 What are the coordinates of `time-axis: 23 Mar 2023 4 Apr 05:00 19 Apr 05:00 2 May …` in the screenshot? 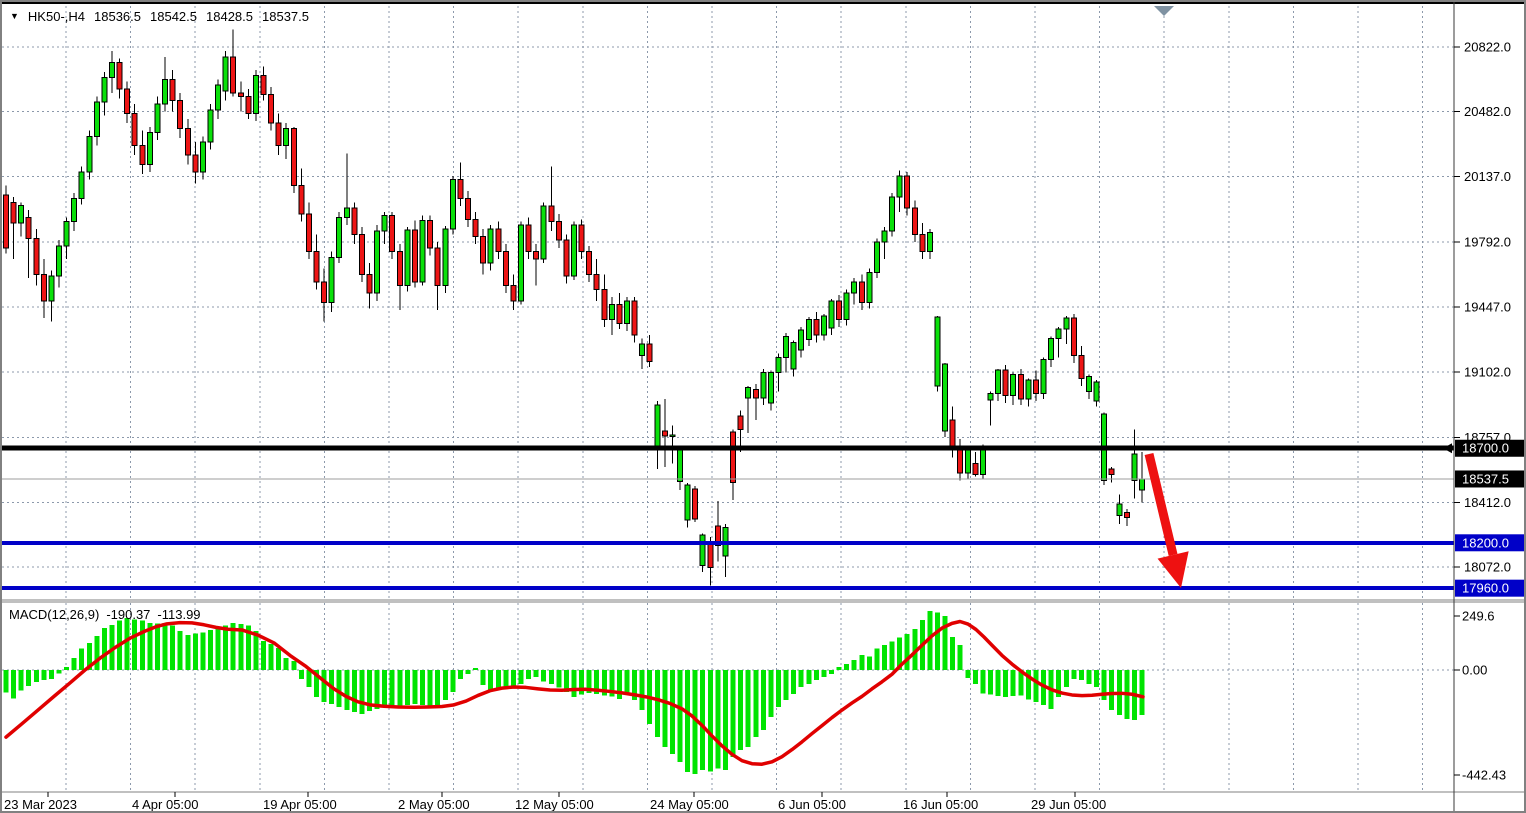 It's located at (555, 802).